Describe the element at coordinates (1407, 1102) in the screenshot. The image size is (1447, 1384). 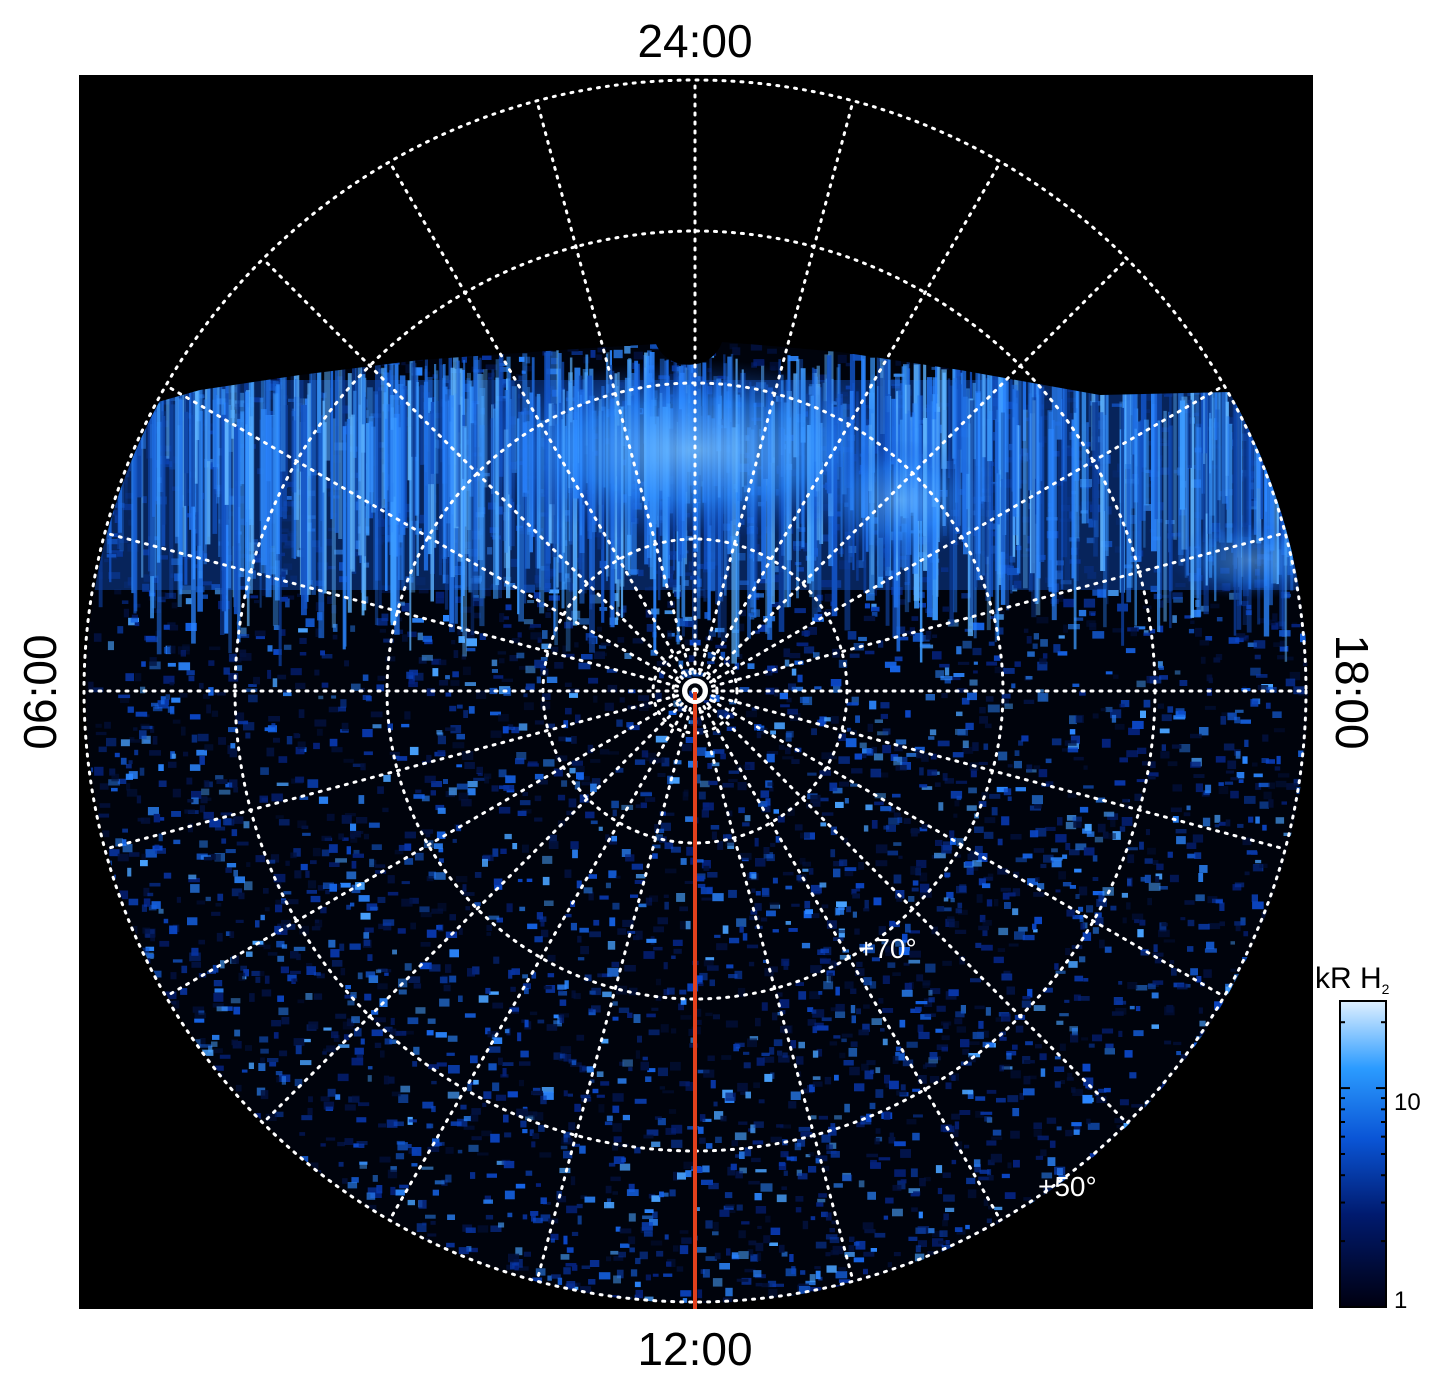
I see `colorbar-tick-label-10: 10` at that location.